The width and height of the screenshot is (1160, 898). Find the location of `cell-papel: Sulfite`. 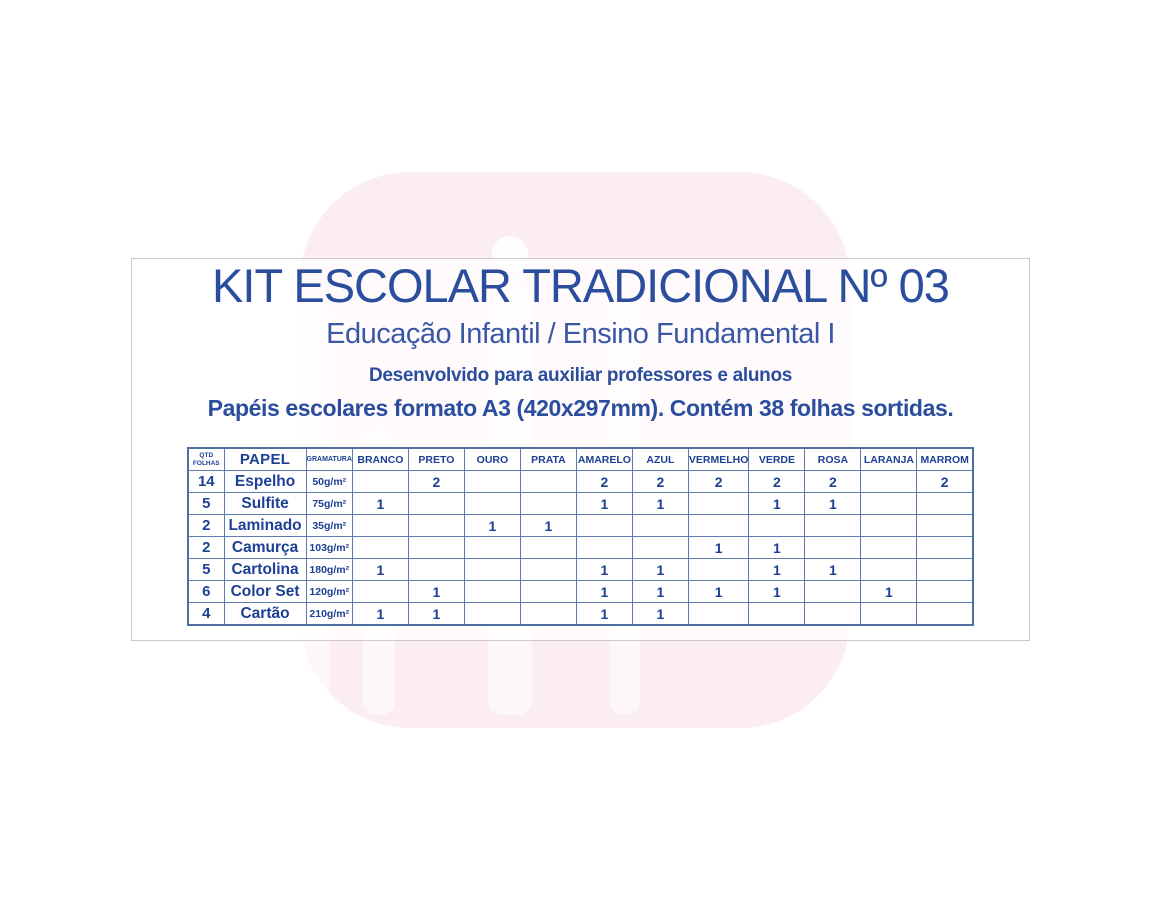

cell-papel: Sulfite is located at coordinates (265, 504).